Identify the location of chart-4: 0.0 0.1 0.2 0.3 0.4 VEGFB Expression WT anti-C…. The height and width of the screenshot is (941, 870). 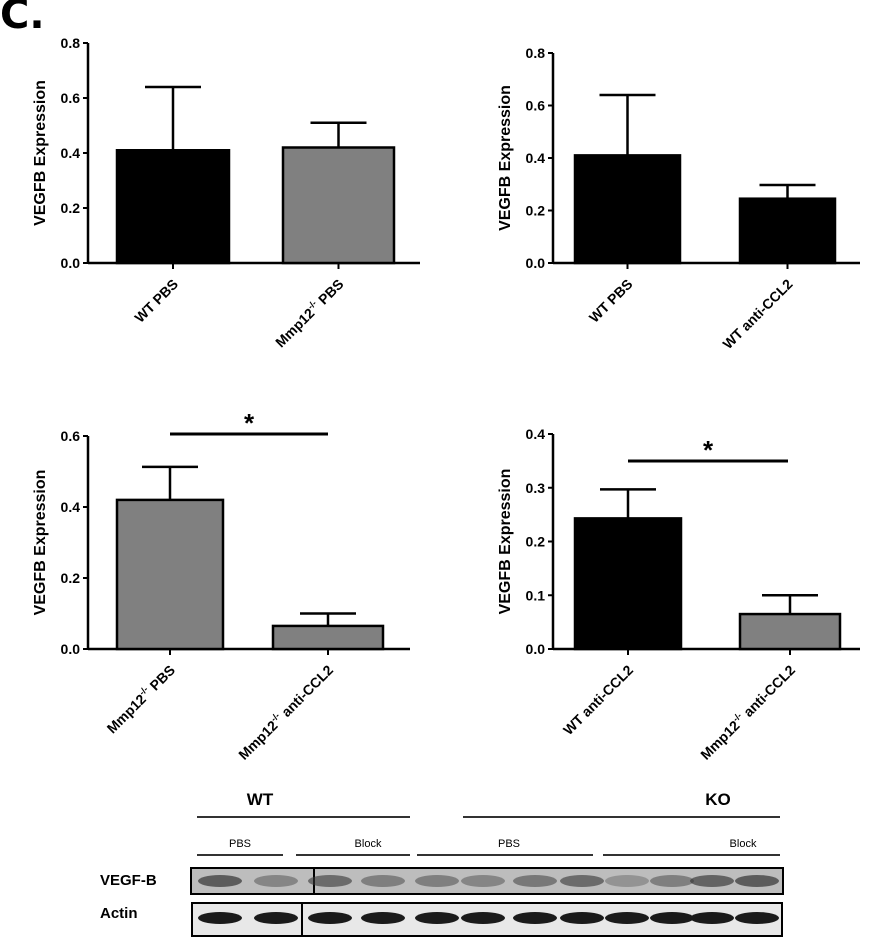
(678, 594).